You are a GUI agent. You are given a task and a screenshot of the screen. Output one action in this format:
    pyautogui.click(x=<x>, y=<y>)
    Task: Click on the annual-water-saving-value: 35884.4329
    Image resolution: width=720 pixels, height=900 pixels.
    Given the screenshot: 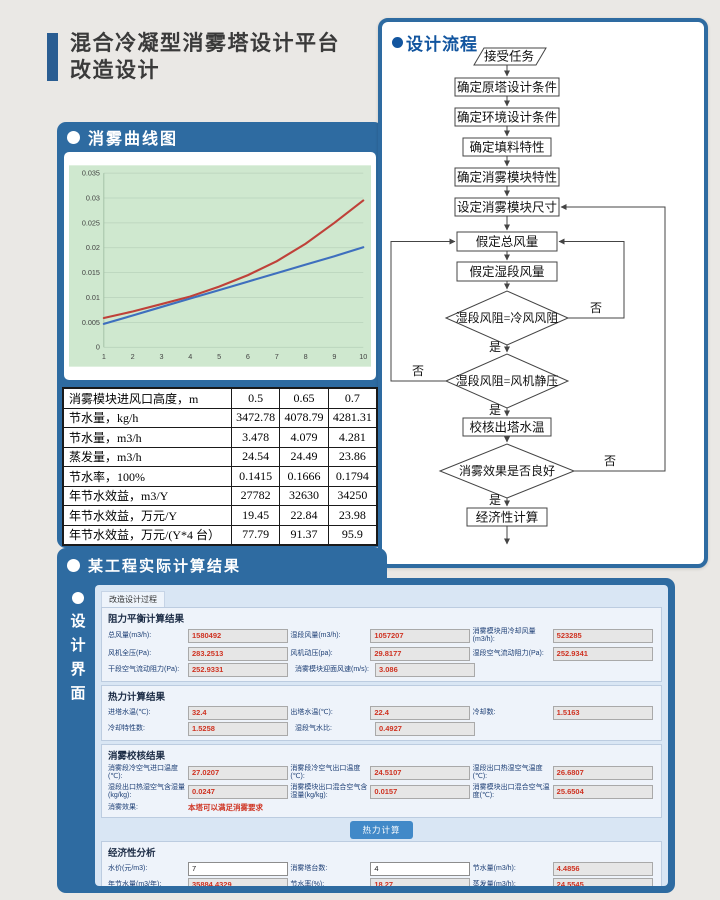 What is the action you would take?
    pyautogui.click(x=238, y=882)
    